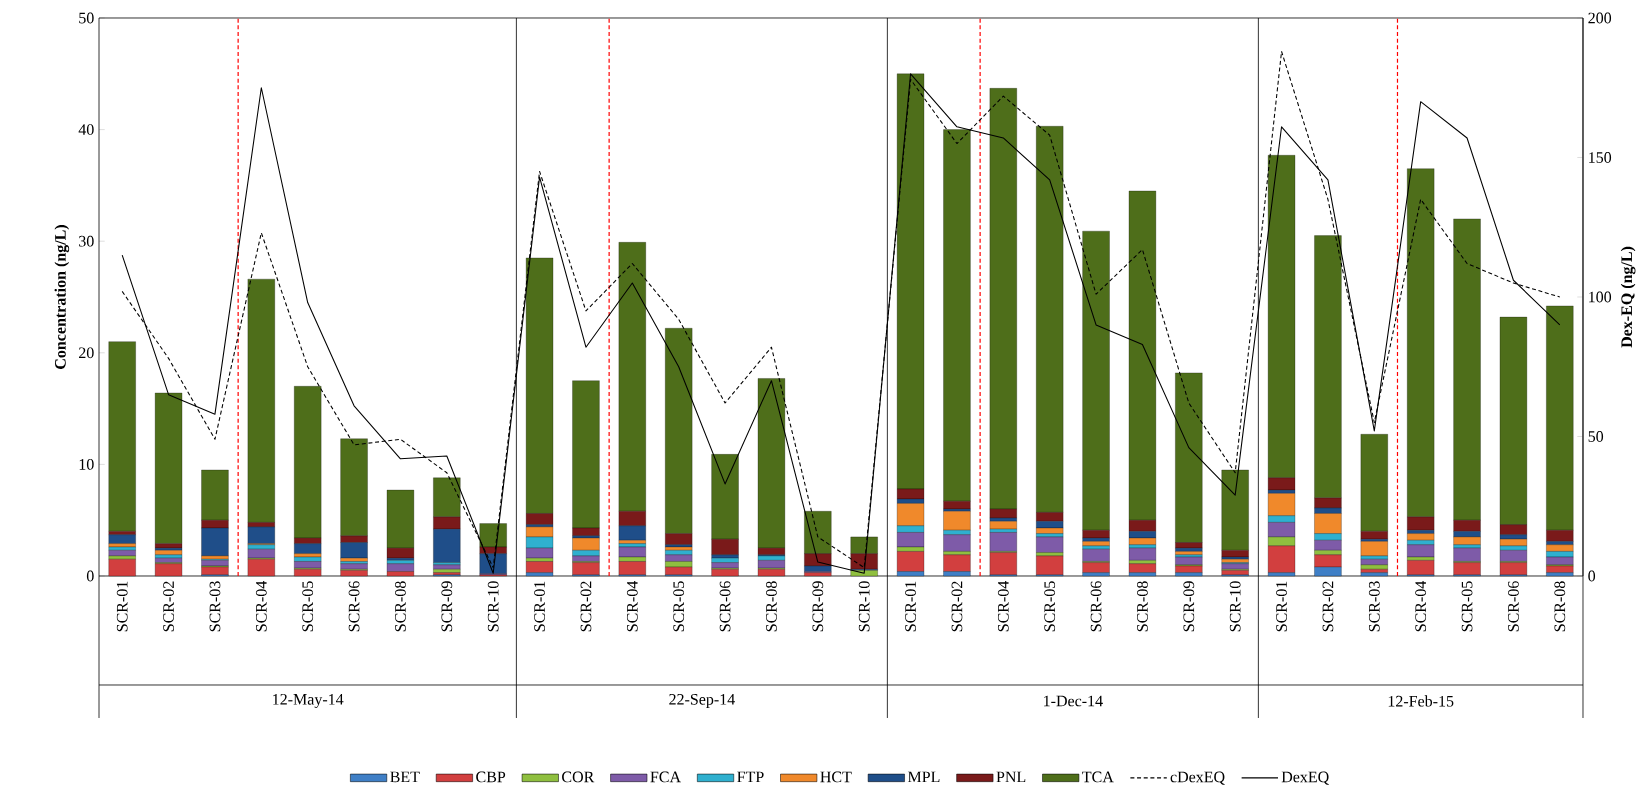 The image size is (1639, 789). I want to click on y2-tick-label: 200, so click(1600, 18).